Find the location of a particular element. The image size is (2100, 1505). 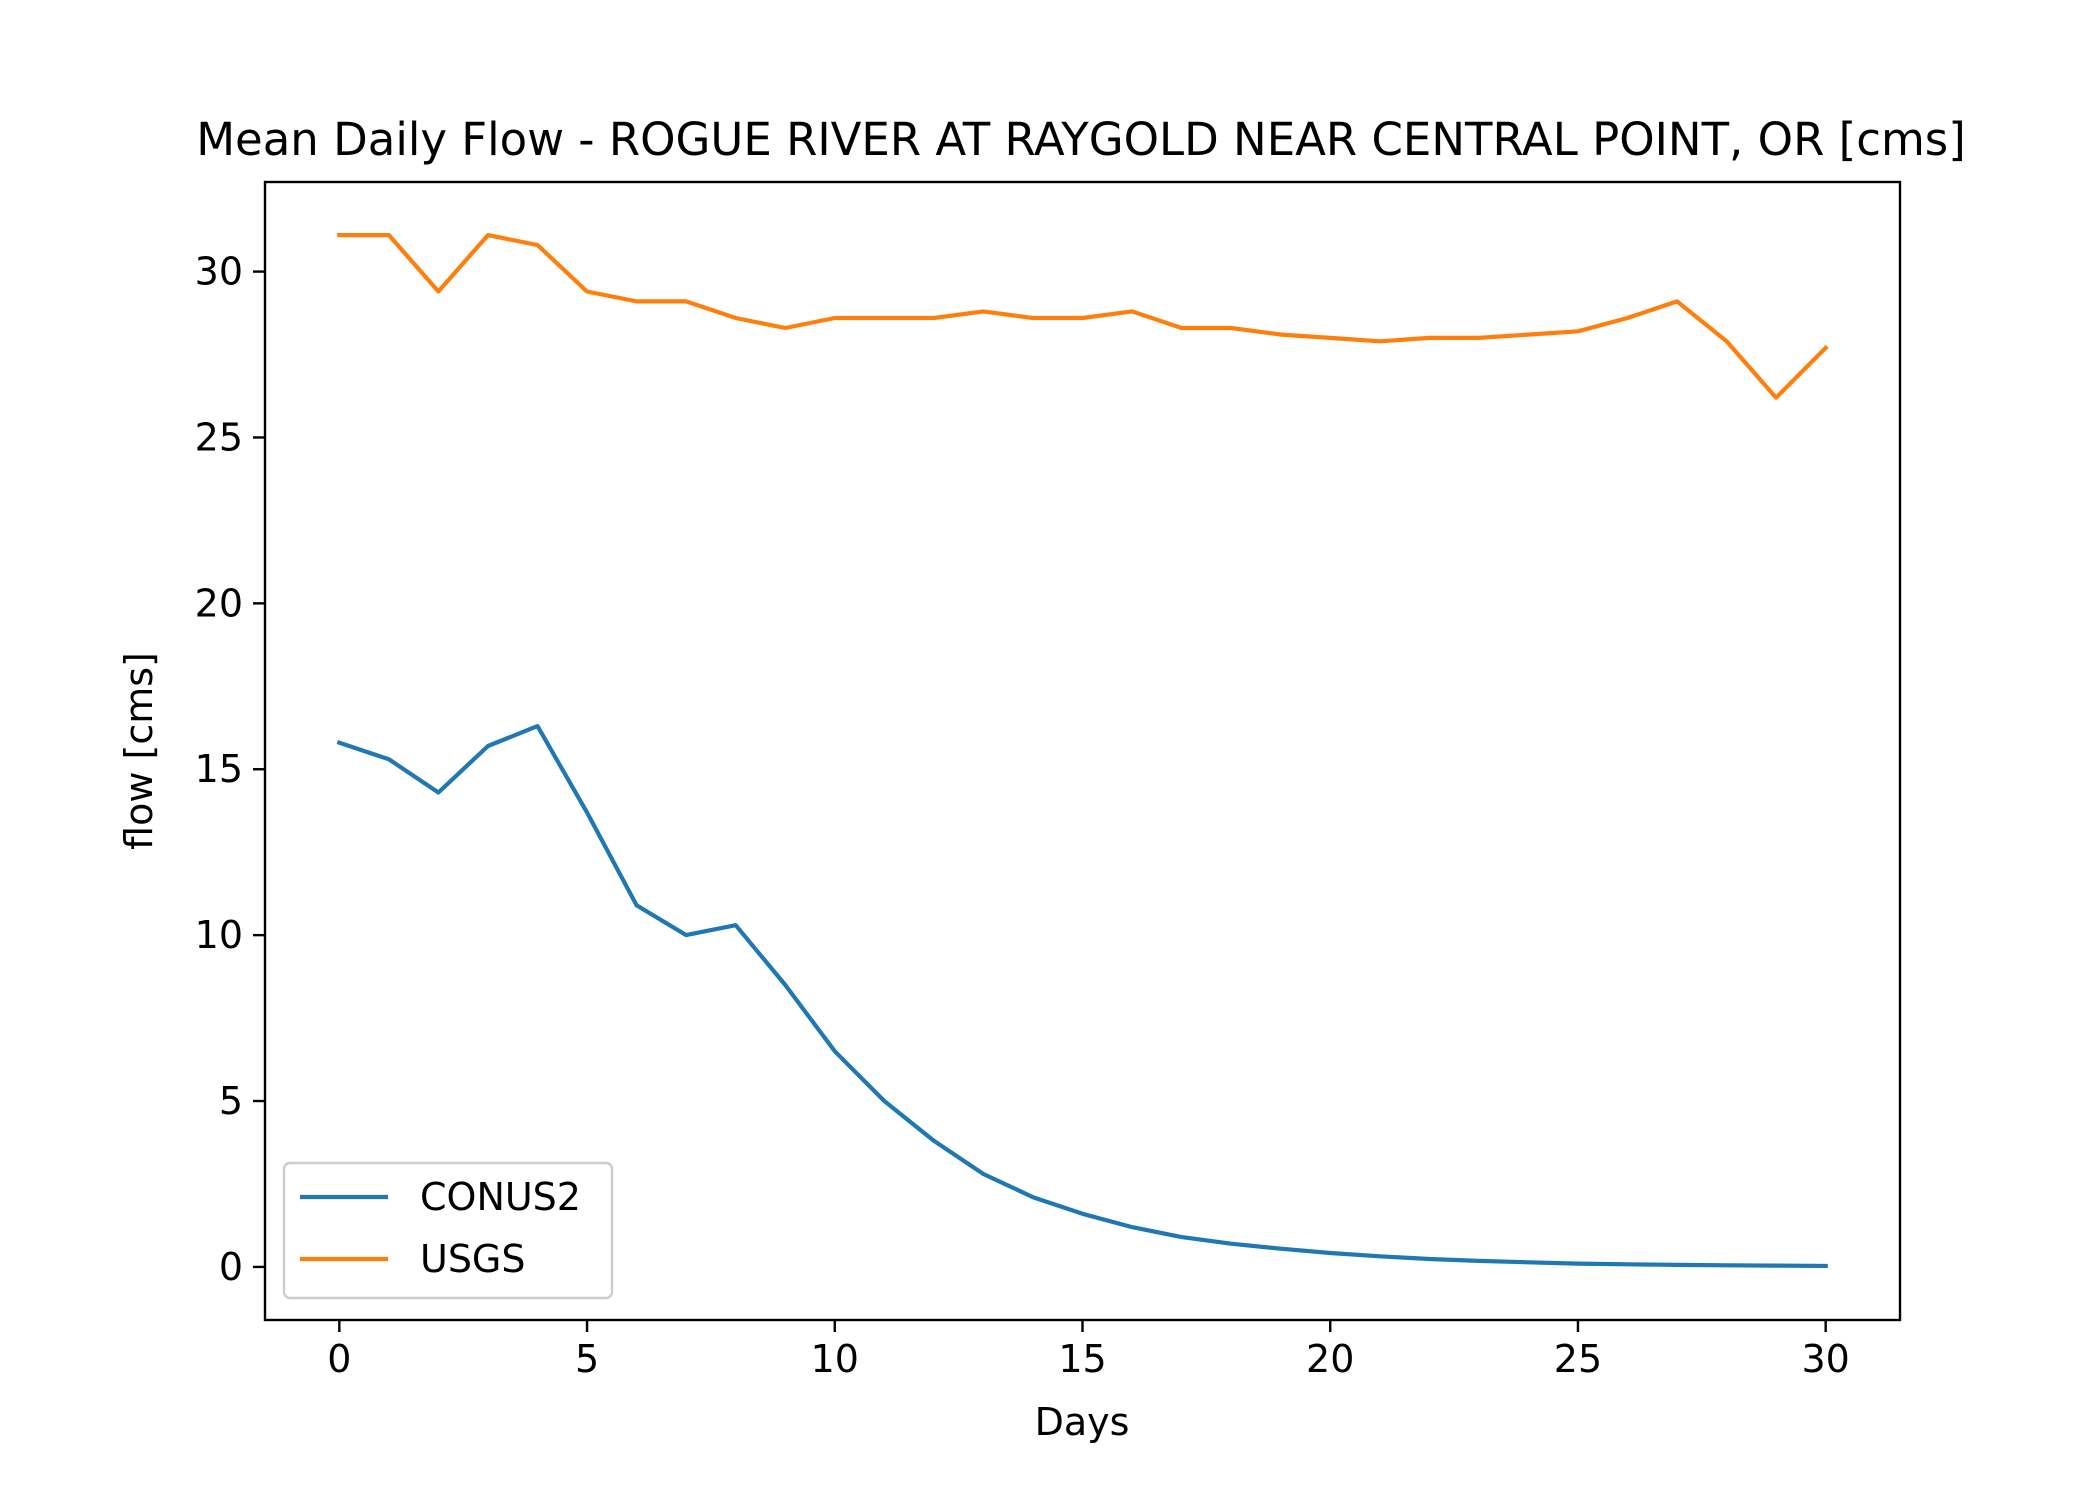

series-line-usgs is located at coordinates (1083, 316).